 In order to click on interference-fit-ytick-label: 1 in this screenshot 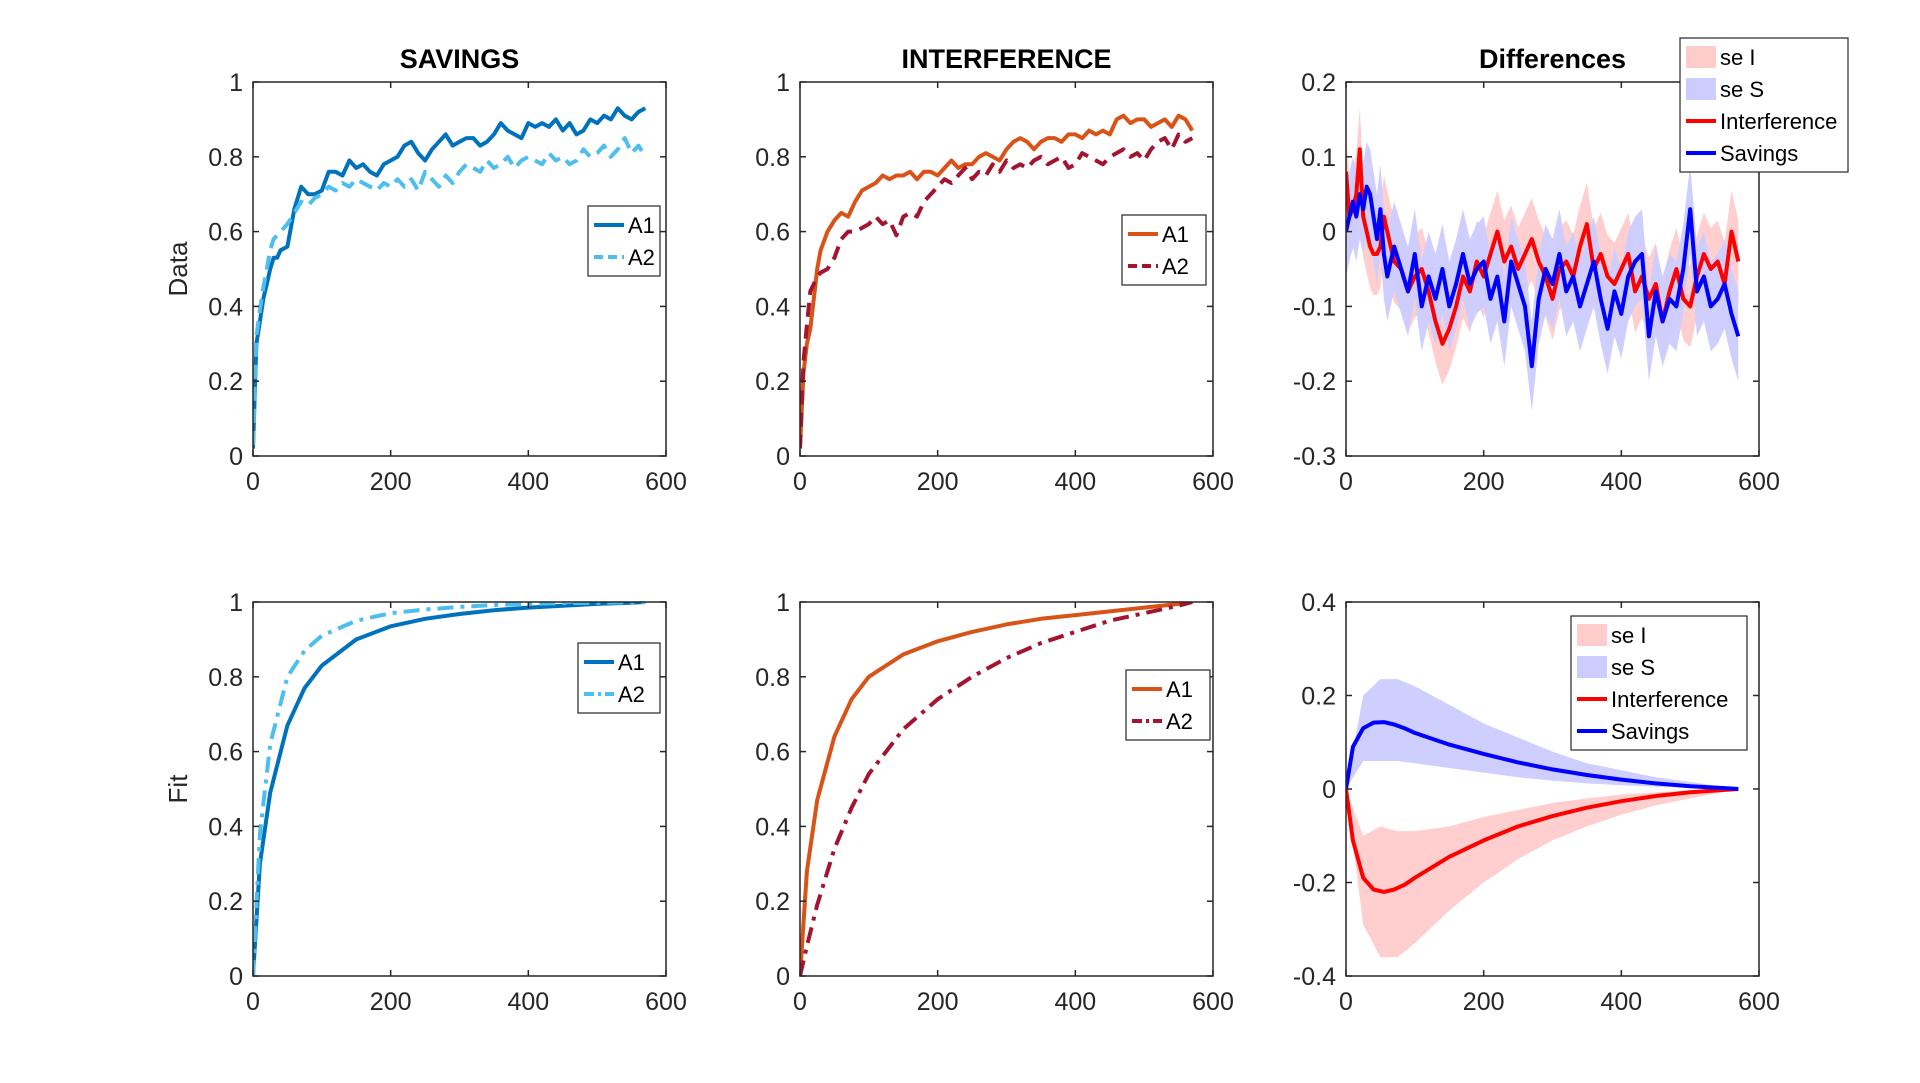, I will do `click(783, 603)`.